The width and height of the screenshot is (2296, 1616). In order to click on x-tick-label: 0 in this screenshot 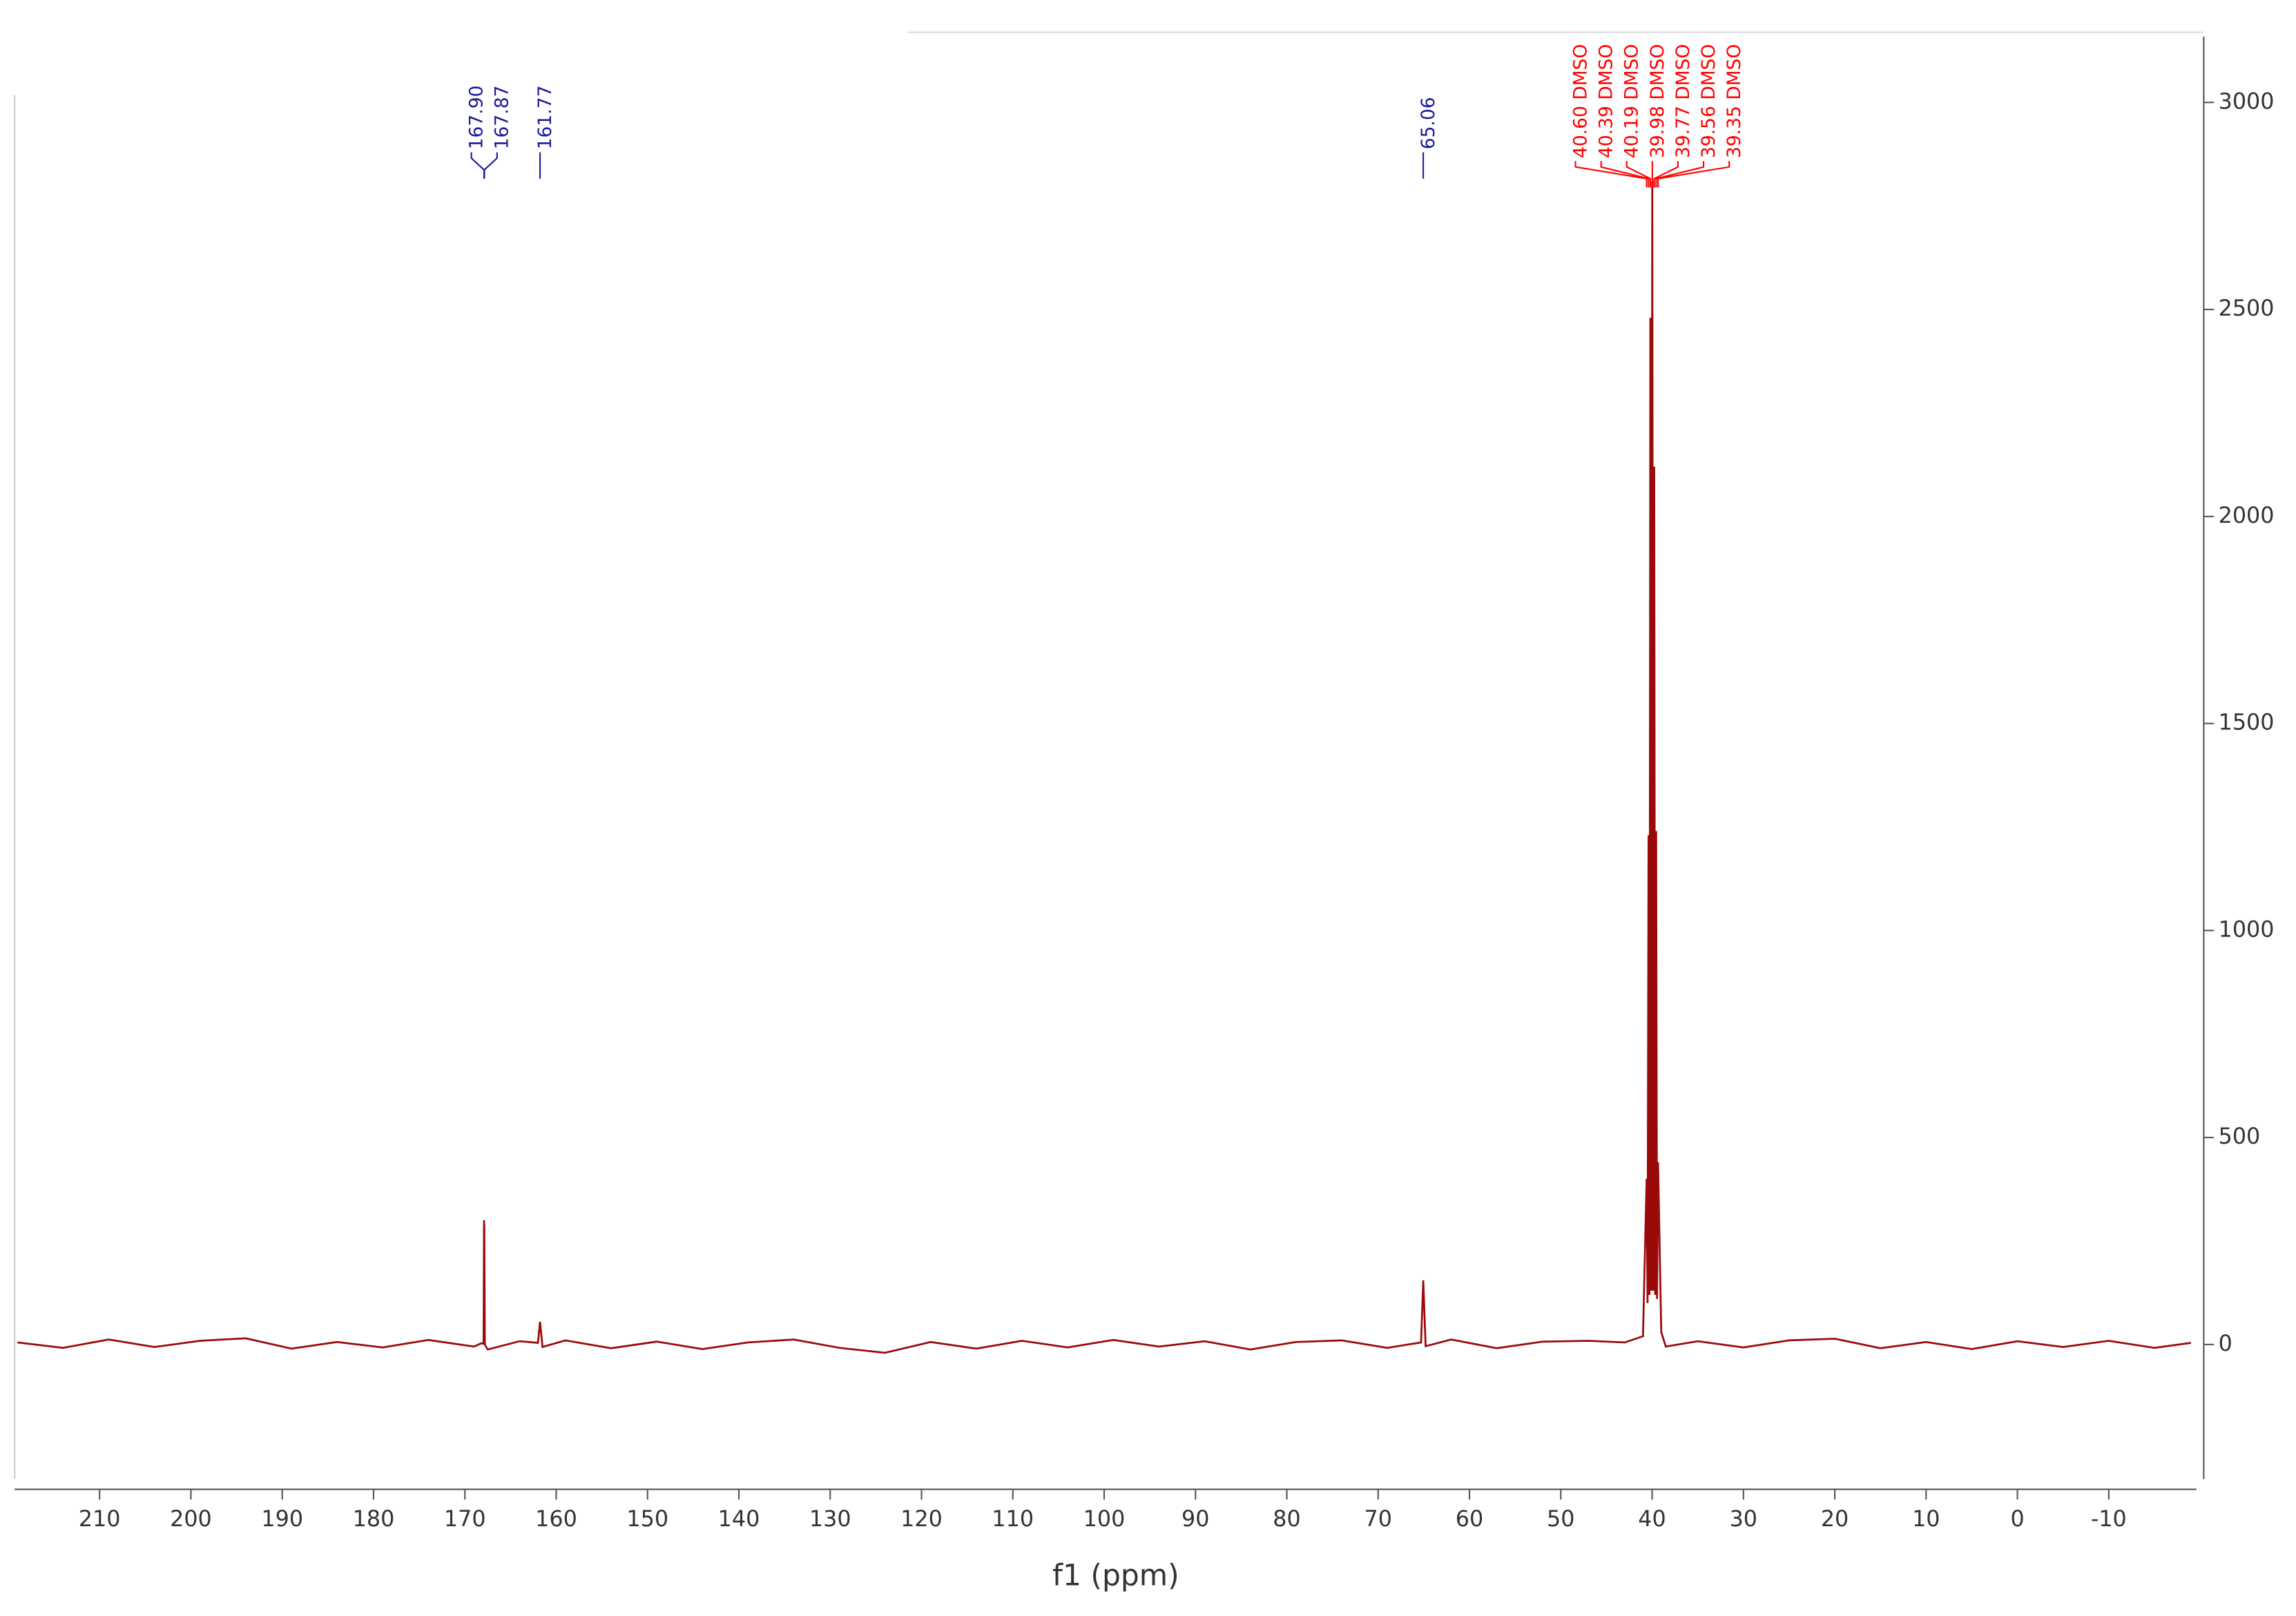, I will do `click(2017, 1519)`.